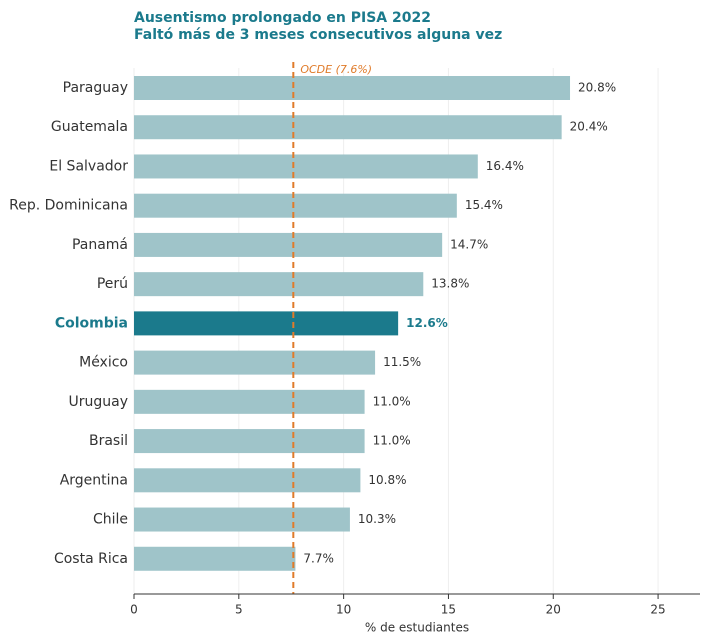  I want to click on category-label: Chile, so click(110, 520).